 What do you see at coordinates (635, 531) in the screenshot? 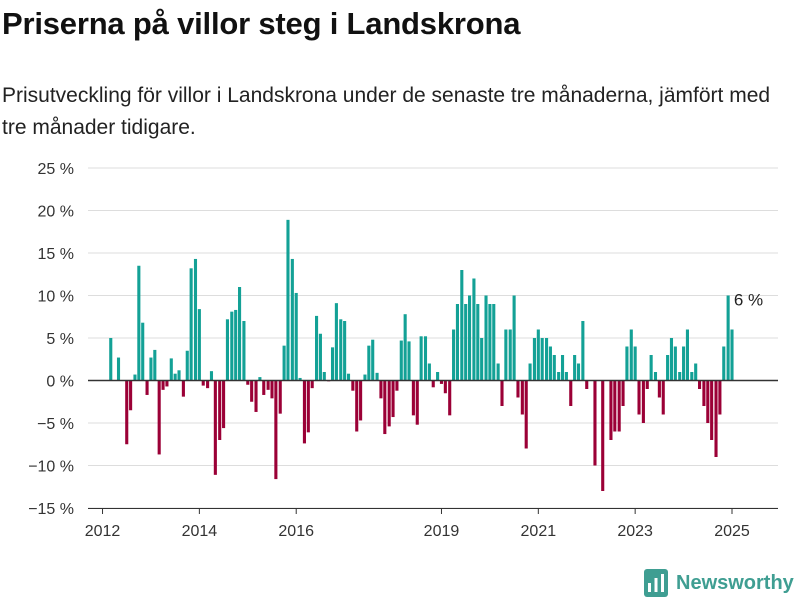
I see `x-tick-label: 2023` at bounding box center [635, 531].